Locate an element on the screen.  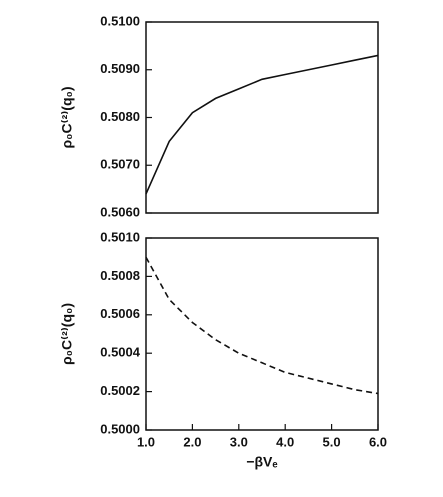
y-tick-label: 0.5004 is located at coordinates (120, 352).